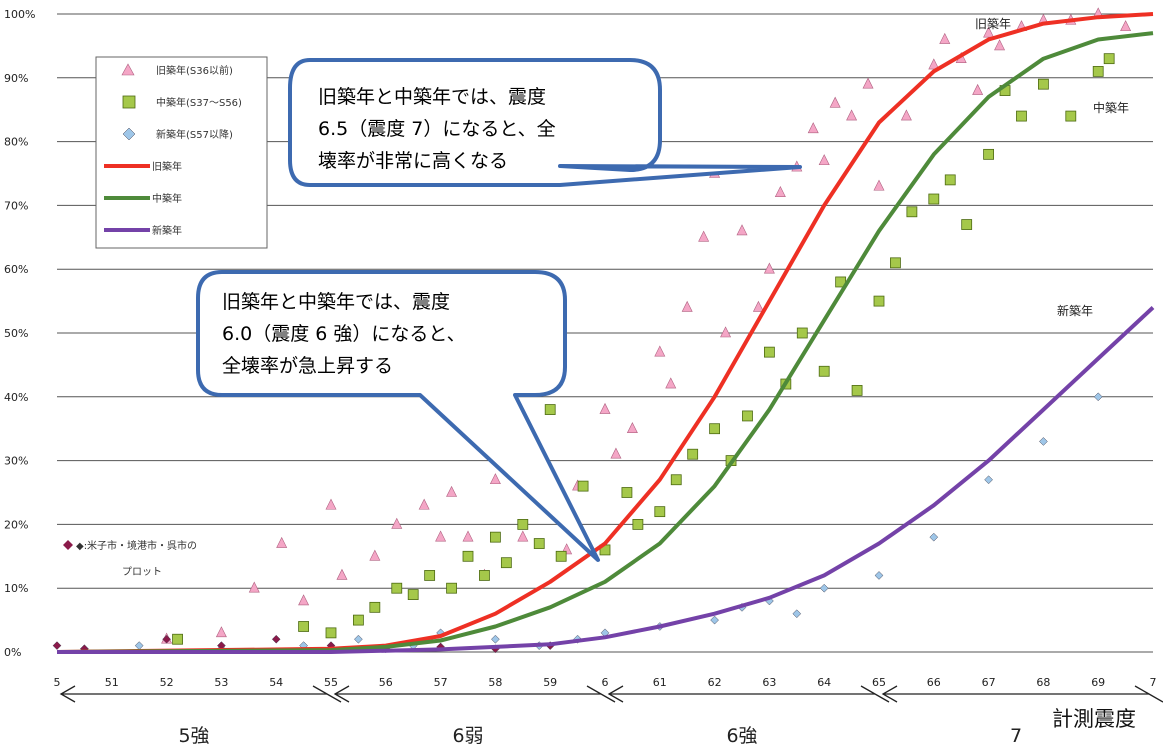 This screenshot has width=1163, height=751. What do you see at coordinates (16, 461) in the screenshot?
I see `y-tick-label: 30%` at bounding box center [16, 461].